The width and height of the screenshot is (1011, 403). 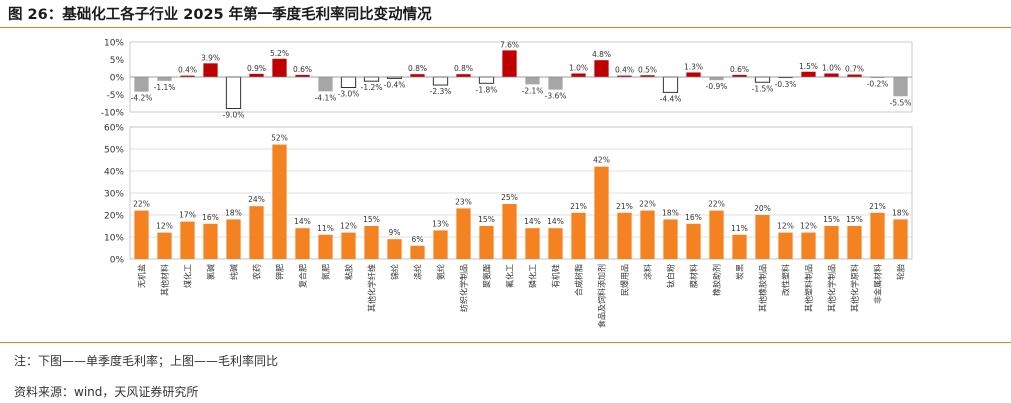 What do you see at coordinates (556, 96) in the screenshot?
I see `top-value-label: -3.6%` at bounding box center [556, 96].